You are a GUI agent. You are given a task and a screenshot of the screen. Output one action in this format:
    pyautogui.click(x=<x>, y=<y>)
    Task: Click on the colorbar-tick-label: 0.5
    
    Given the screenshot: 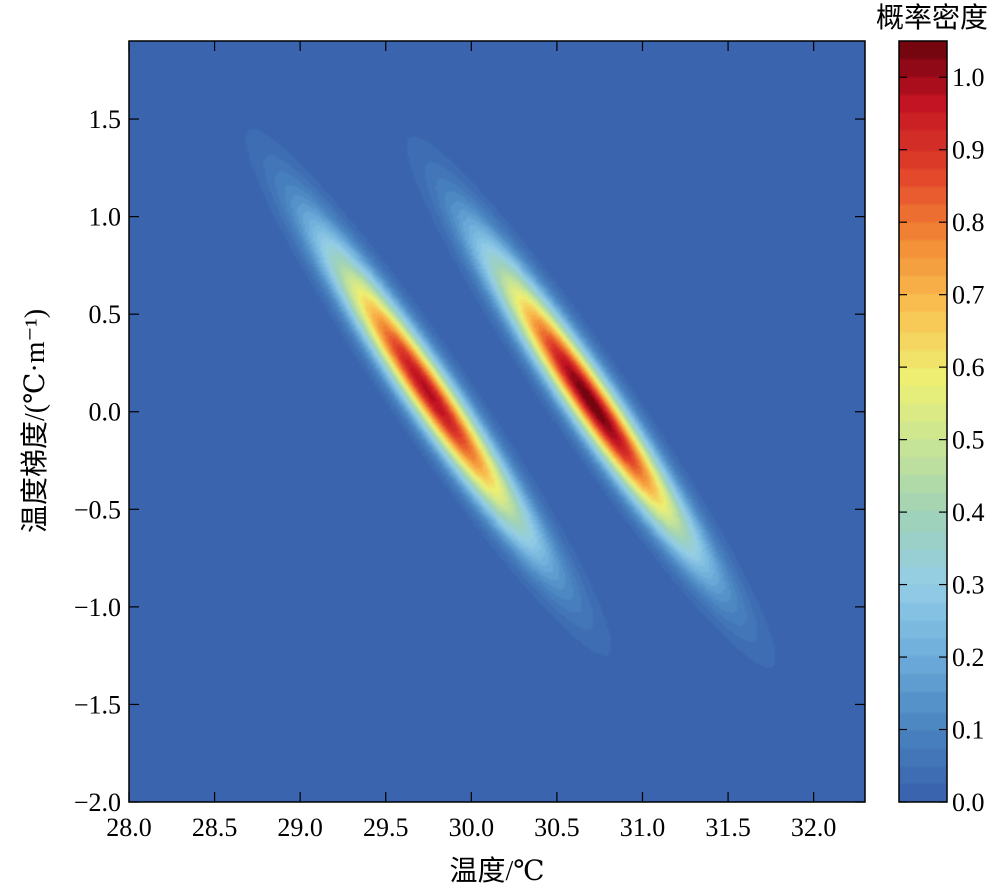 What is the action you would take?
    pyautogui.click(x=968, y=440)
    